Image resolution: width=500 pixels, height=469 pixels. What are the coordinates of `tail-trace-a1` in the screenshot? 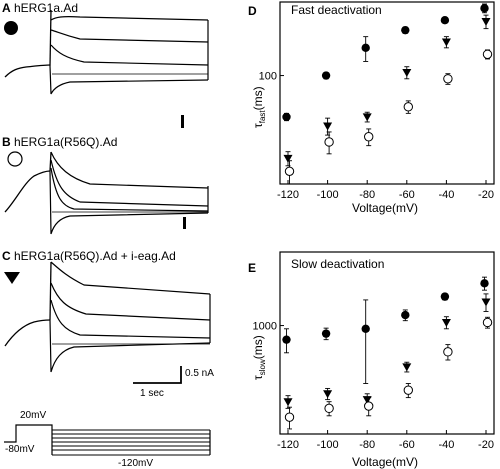 It's located at (129, 18).